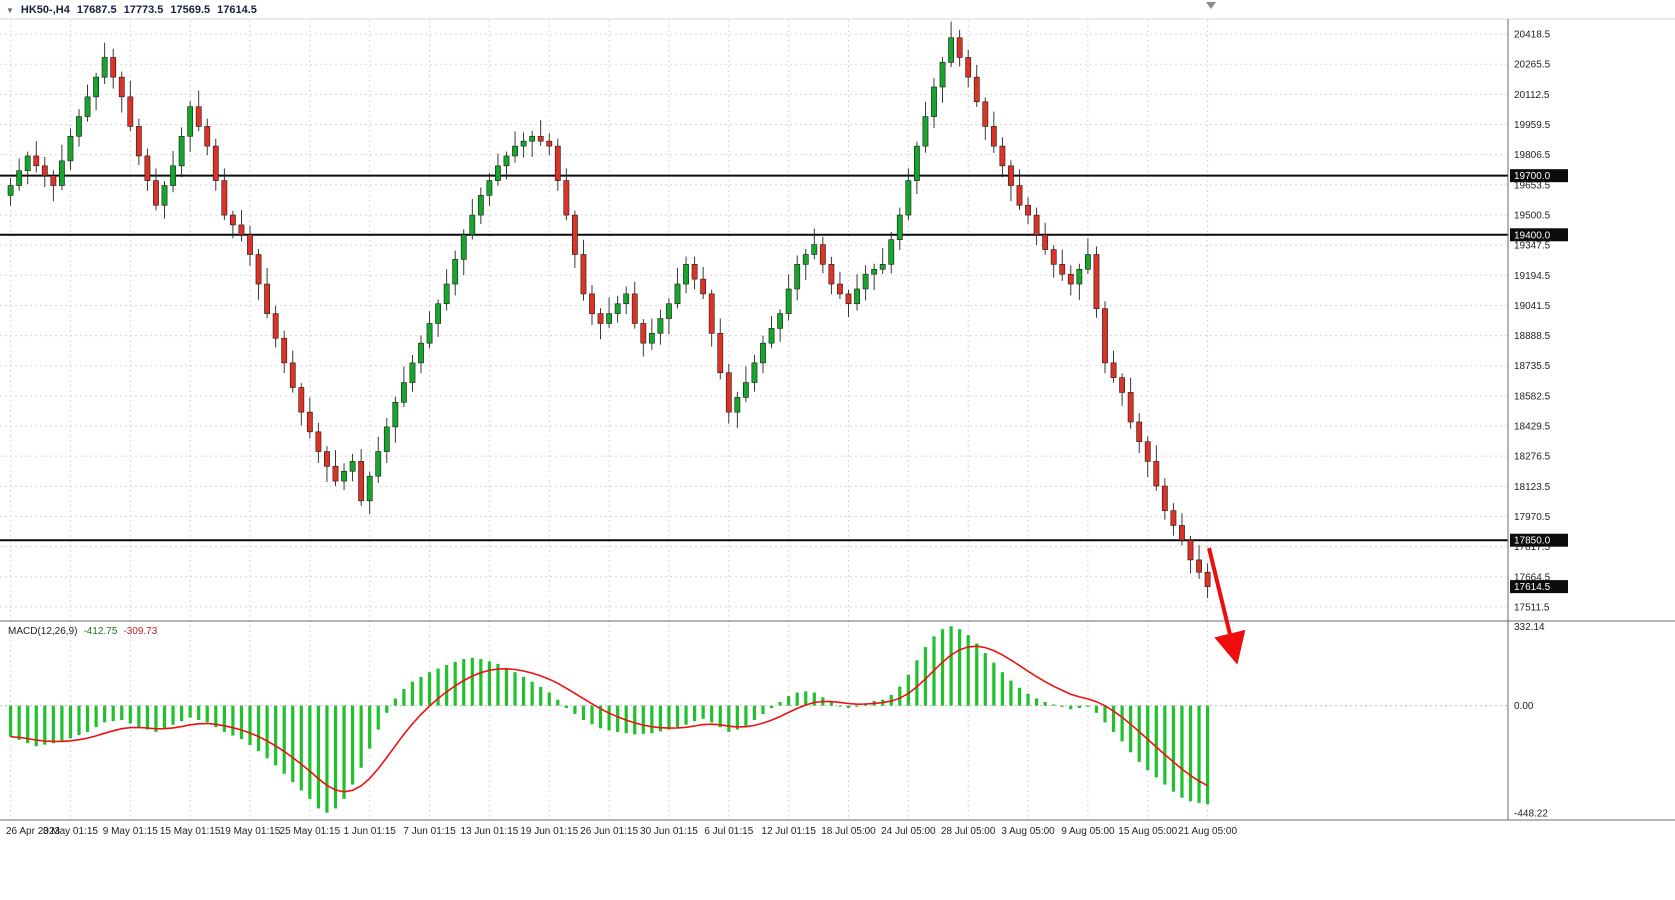 The width and height of the screenshot is (1675, 900). I want to click on price-axis-label: 20112.5, so click(1532, 95).